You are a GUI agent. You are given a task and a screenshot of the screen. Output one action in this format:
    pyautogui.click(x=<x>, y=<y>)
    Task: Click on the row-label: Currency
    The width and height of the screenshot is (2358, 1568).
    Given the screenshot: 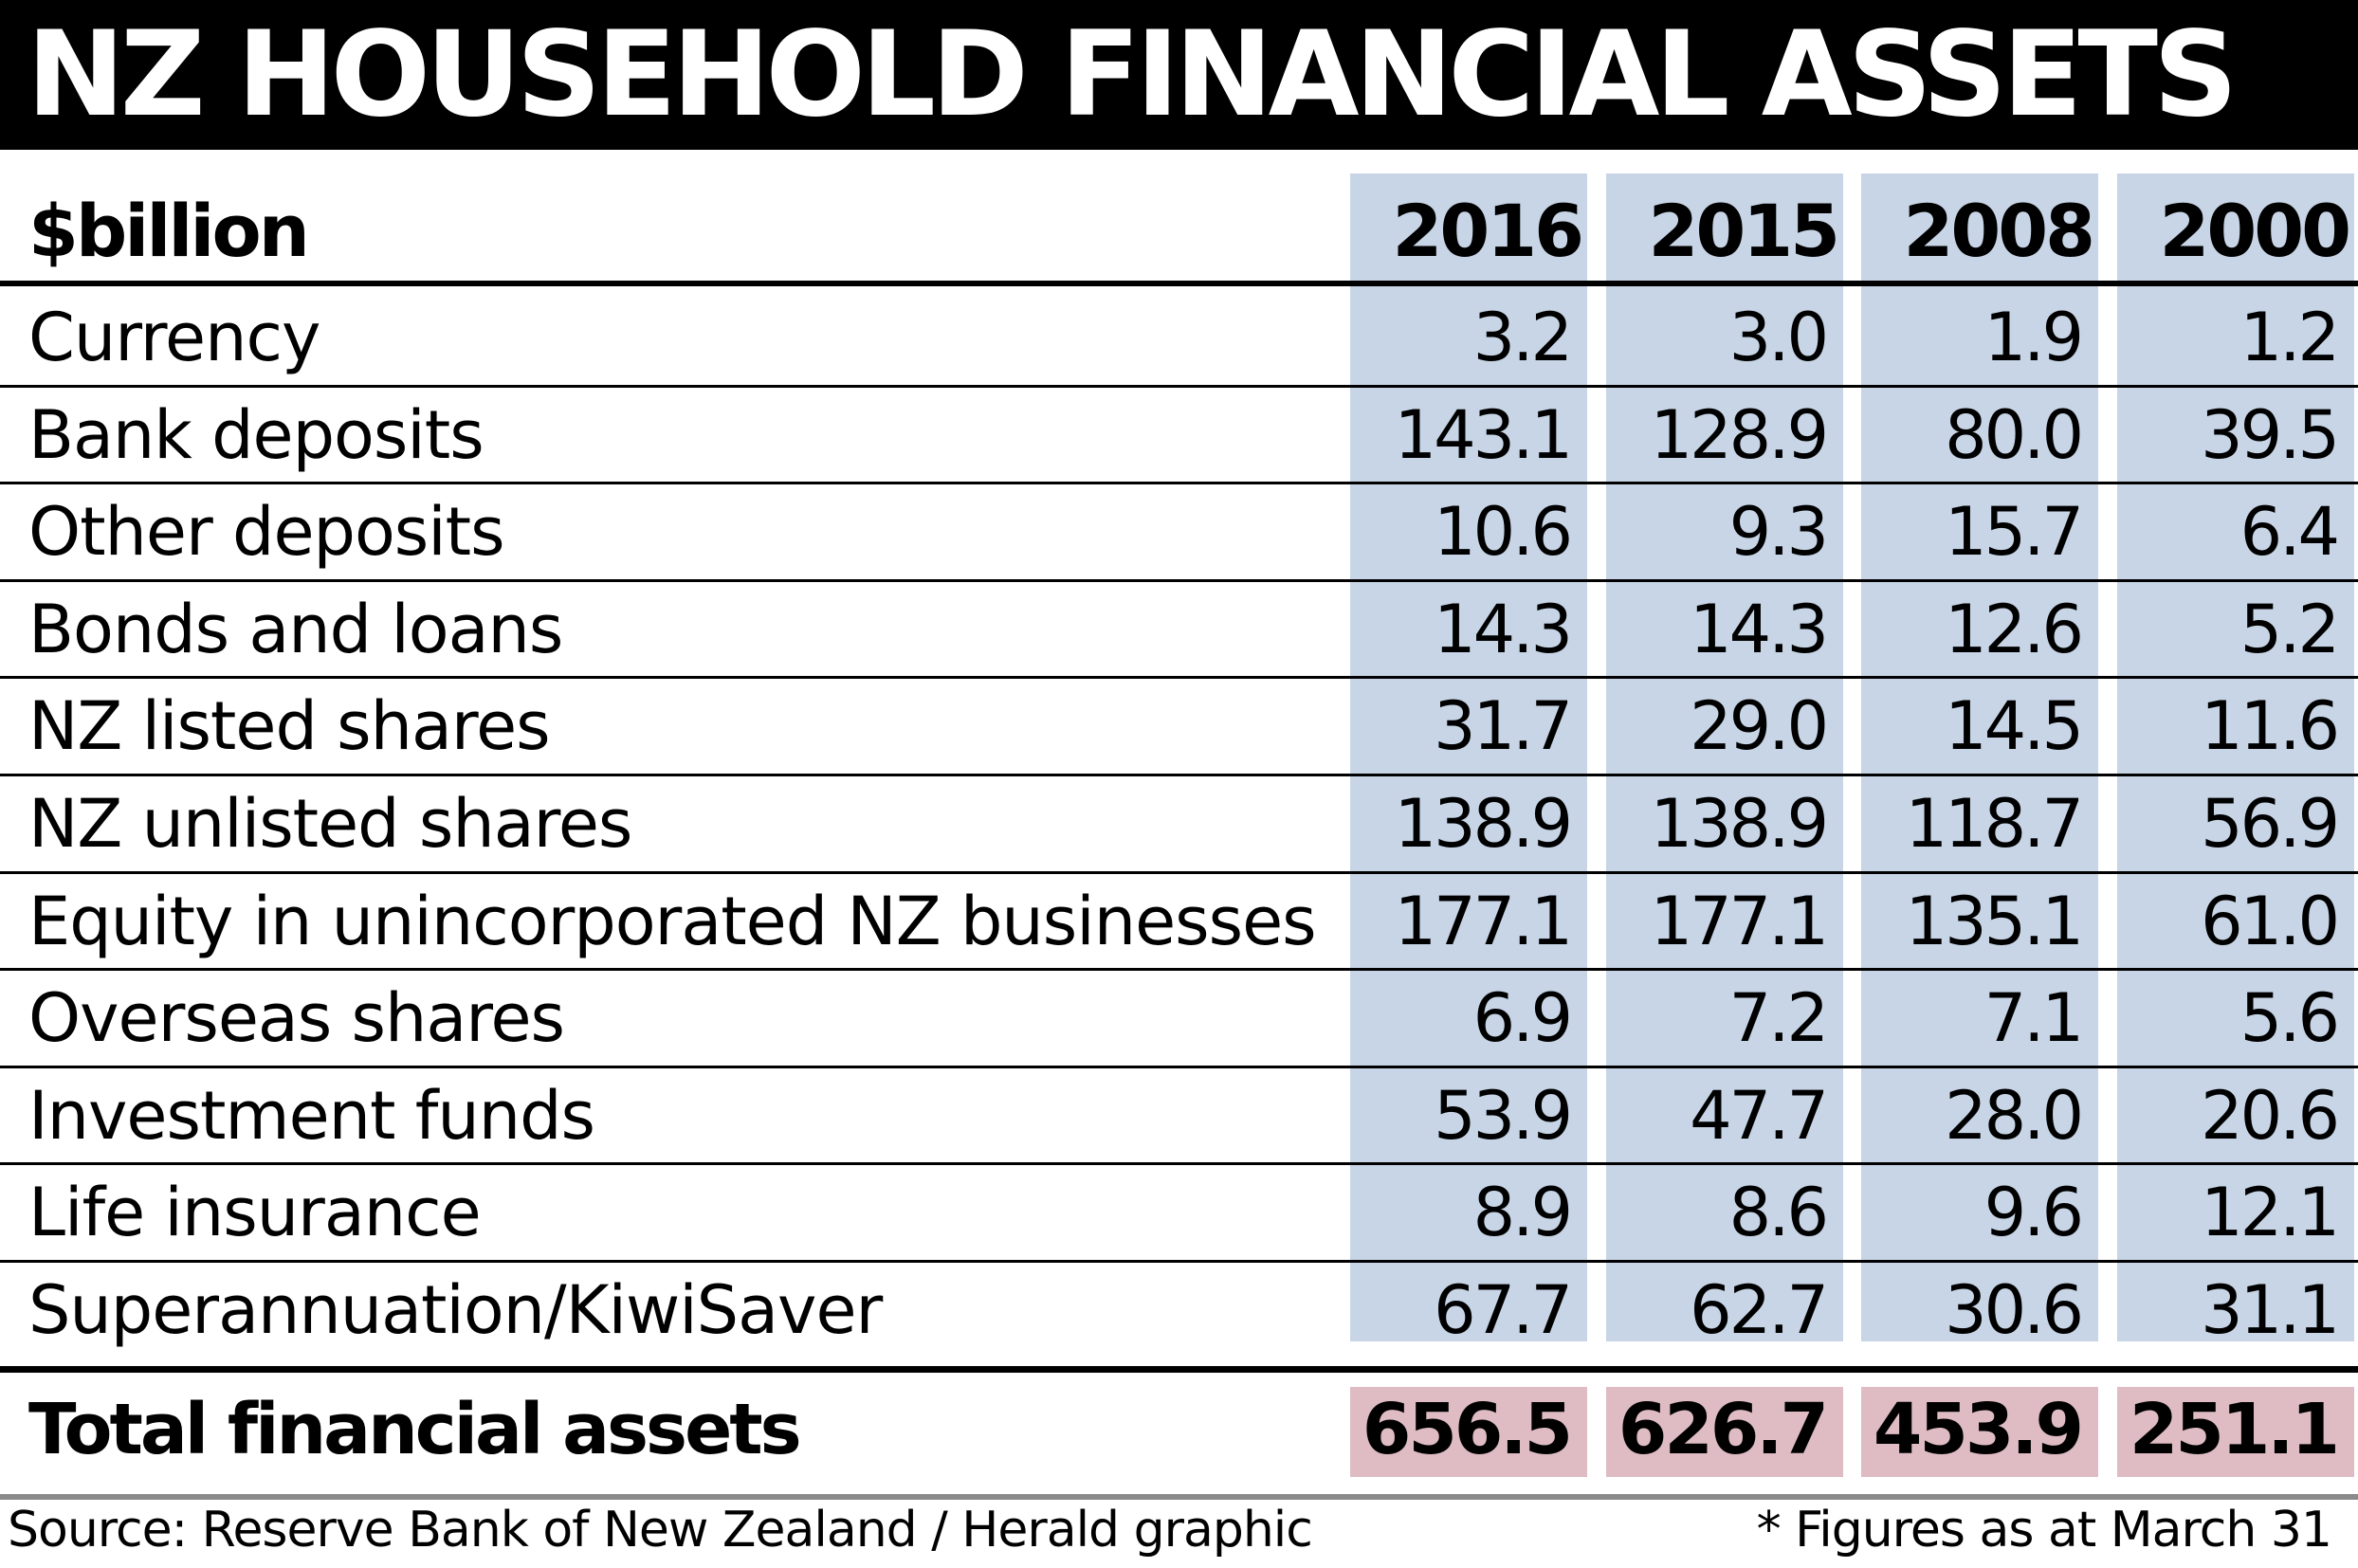 What is the action you would take?
    pyautogui.click(x=174, y=337)
    